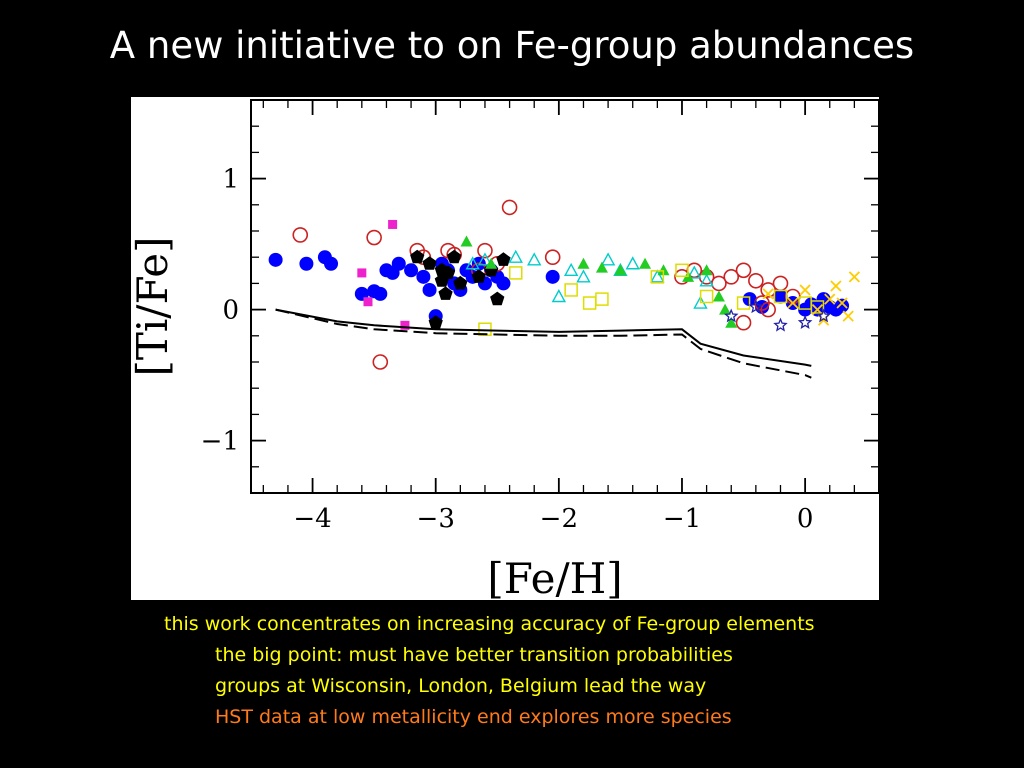 This screenshot has height=768, width=1024. I want to click on plot-marks, so click(564, 289).